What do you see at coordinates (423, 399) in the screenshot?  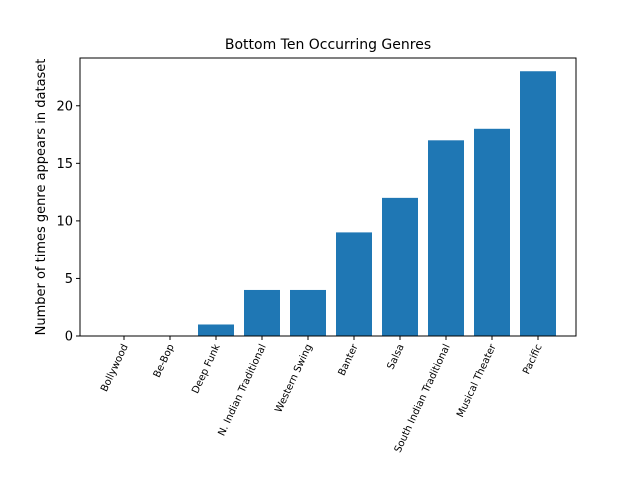 I see `x-tick-label: South Indian Traditional` at bounding box center [423, 399].